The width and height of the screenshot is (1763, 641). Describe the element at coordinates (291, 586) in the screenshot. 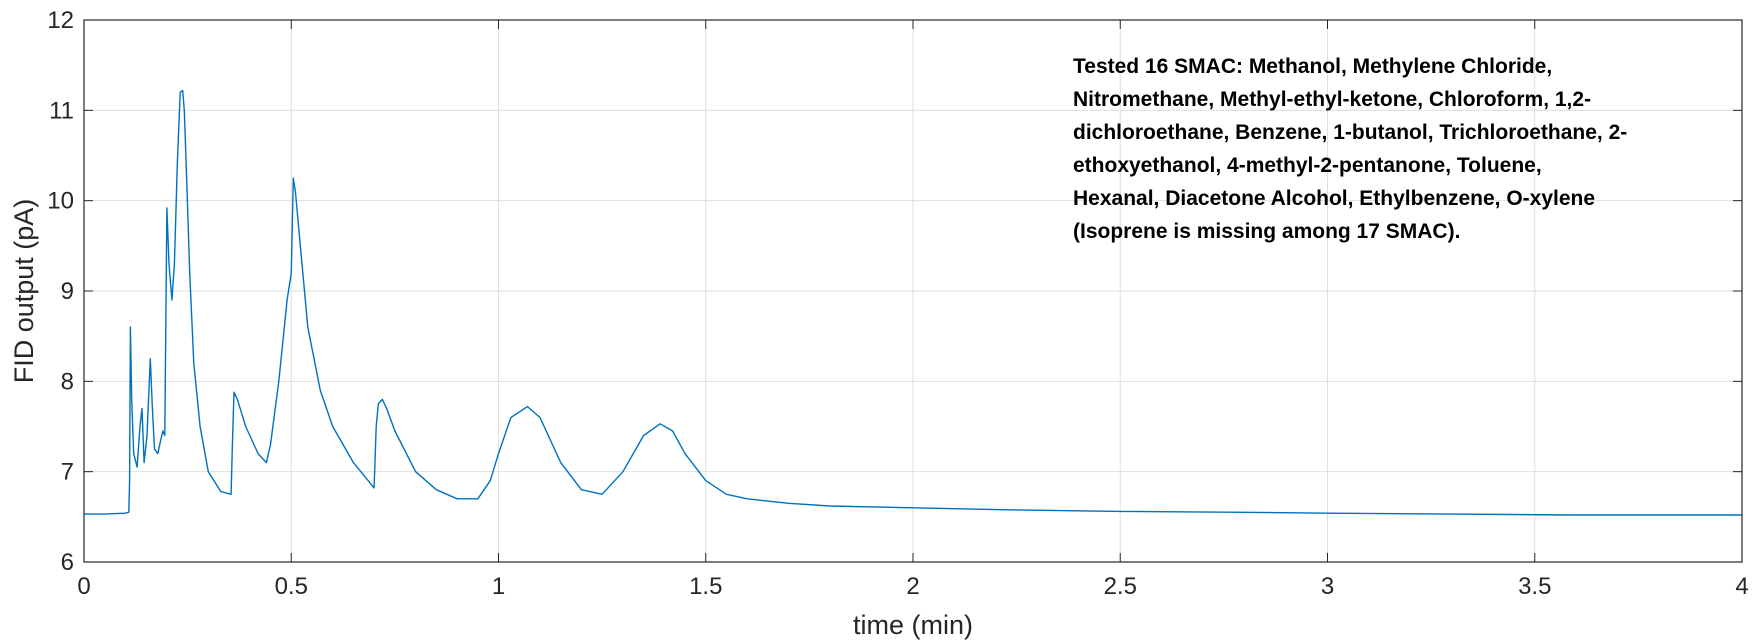

I see `x-tick-label: 0.5` at that location.